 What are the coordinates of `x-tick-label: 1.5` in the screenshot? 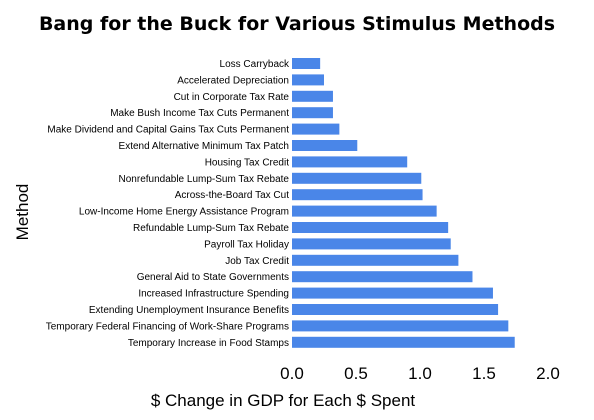 It's located at (484, 373).